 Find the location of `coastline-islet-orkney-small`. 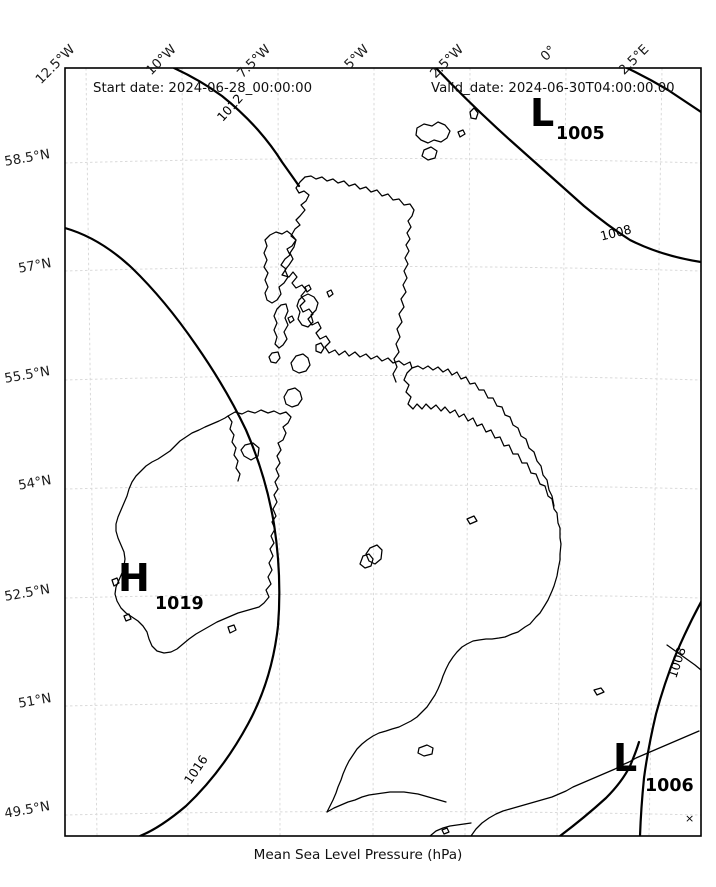

coastline-islet-orkney-small is located at coordinates (461, 133).